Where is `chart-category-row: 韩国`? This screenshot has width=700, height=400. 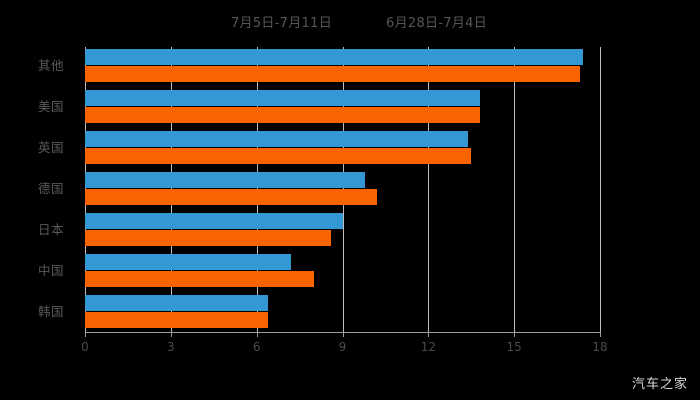
chart-category-row: 韩国 is located at coordinates (350, 313).